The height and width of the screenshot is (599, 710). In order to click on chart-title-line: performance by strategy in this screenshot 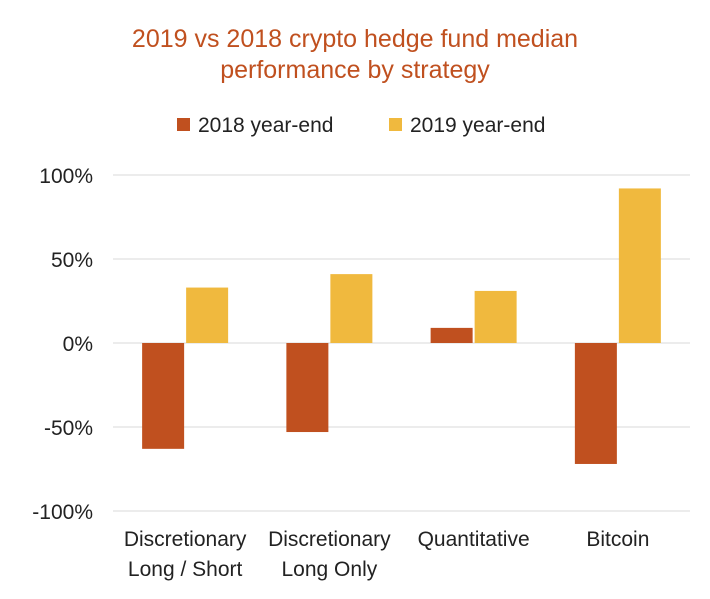, I will do `click(355, 70)`.